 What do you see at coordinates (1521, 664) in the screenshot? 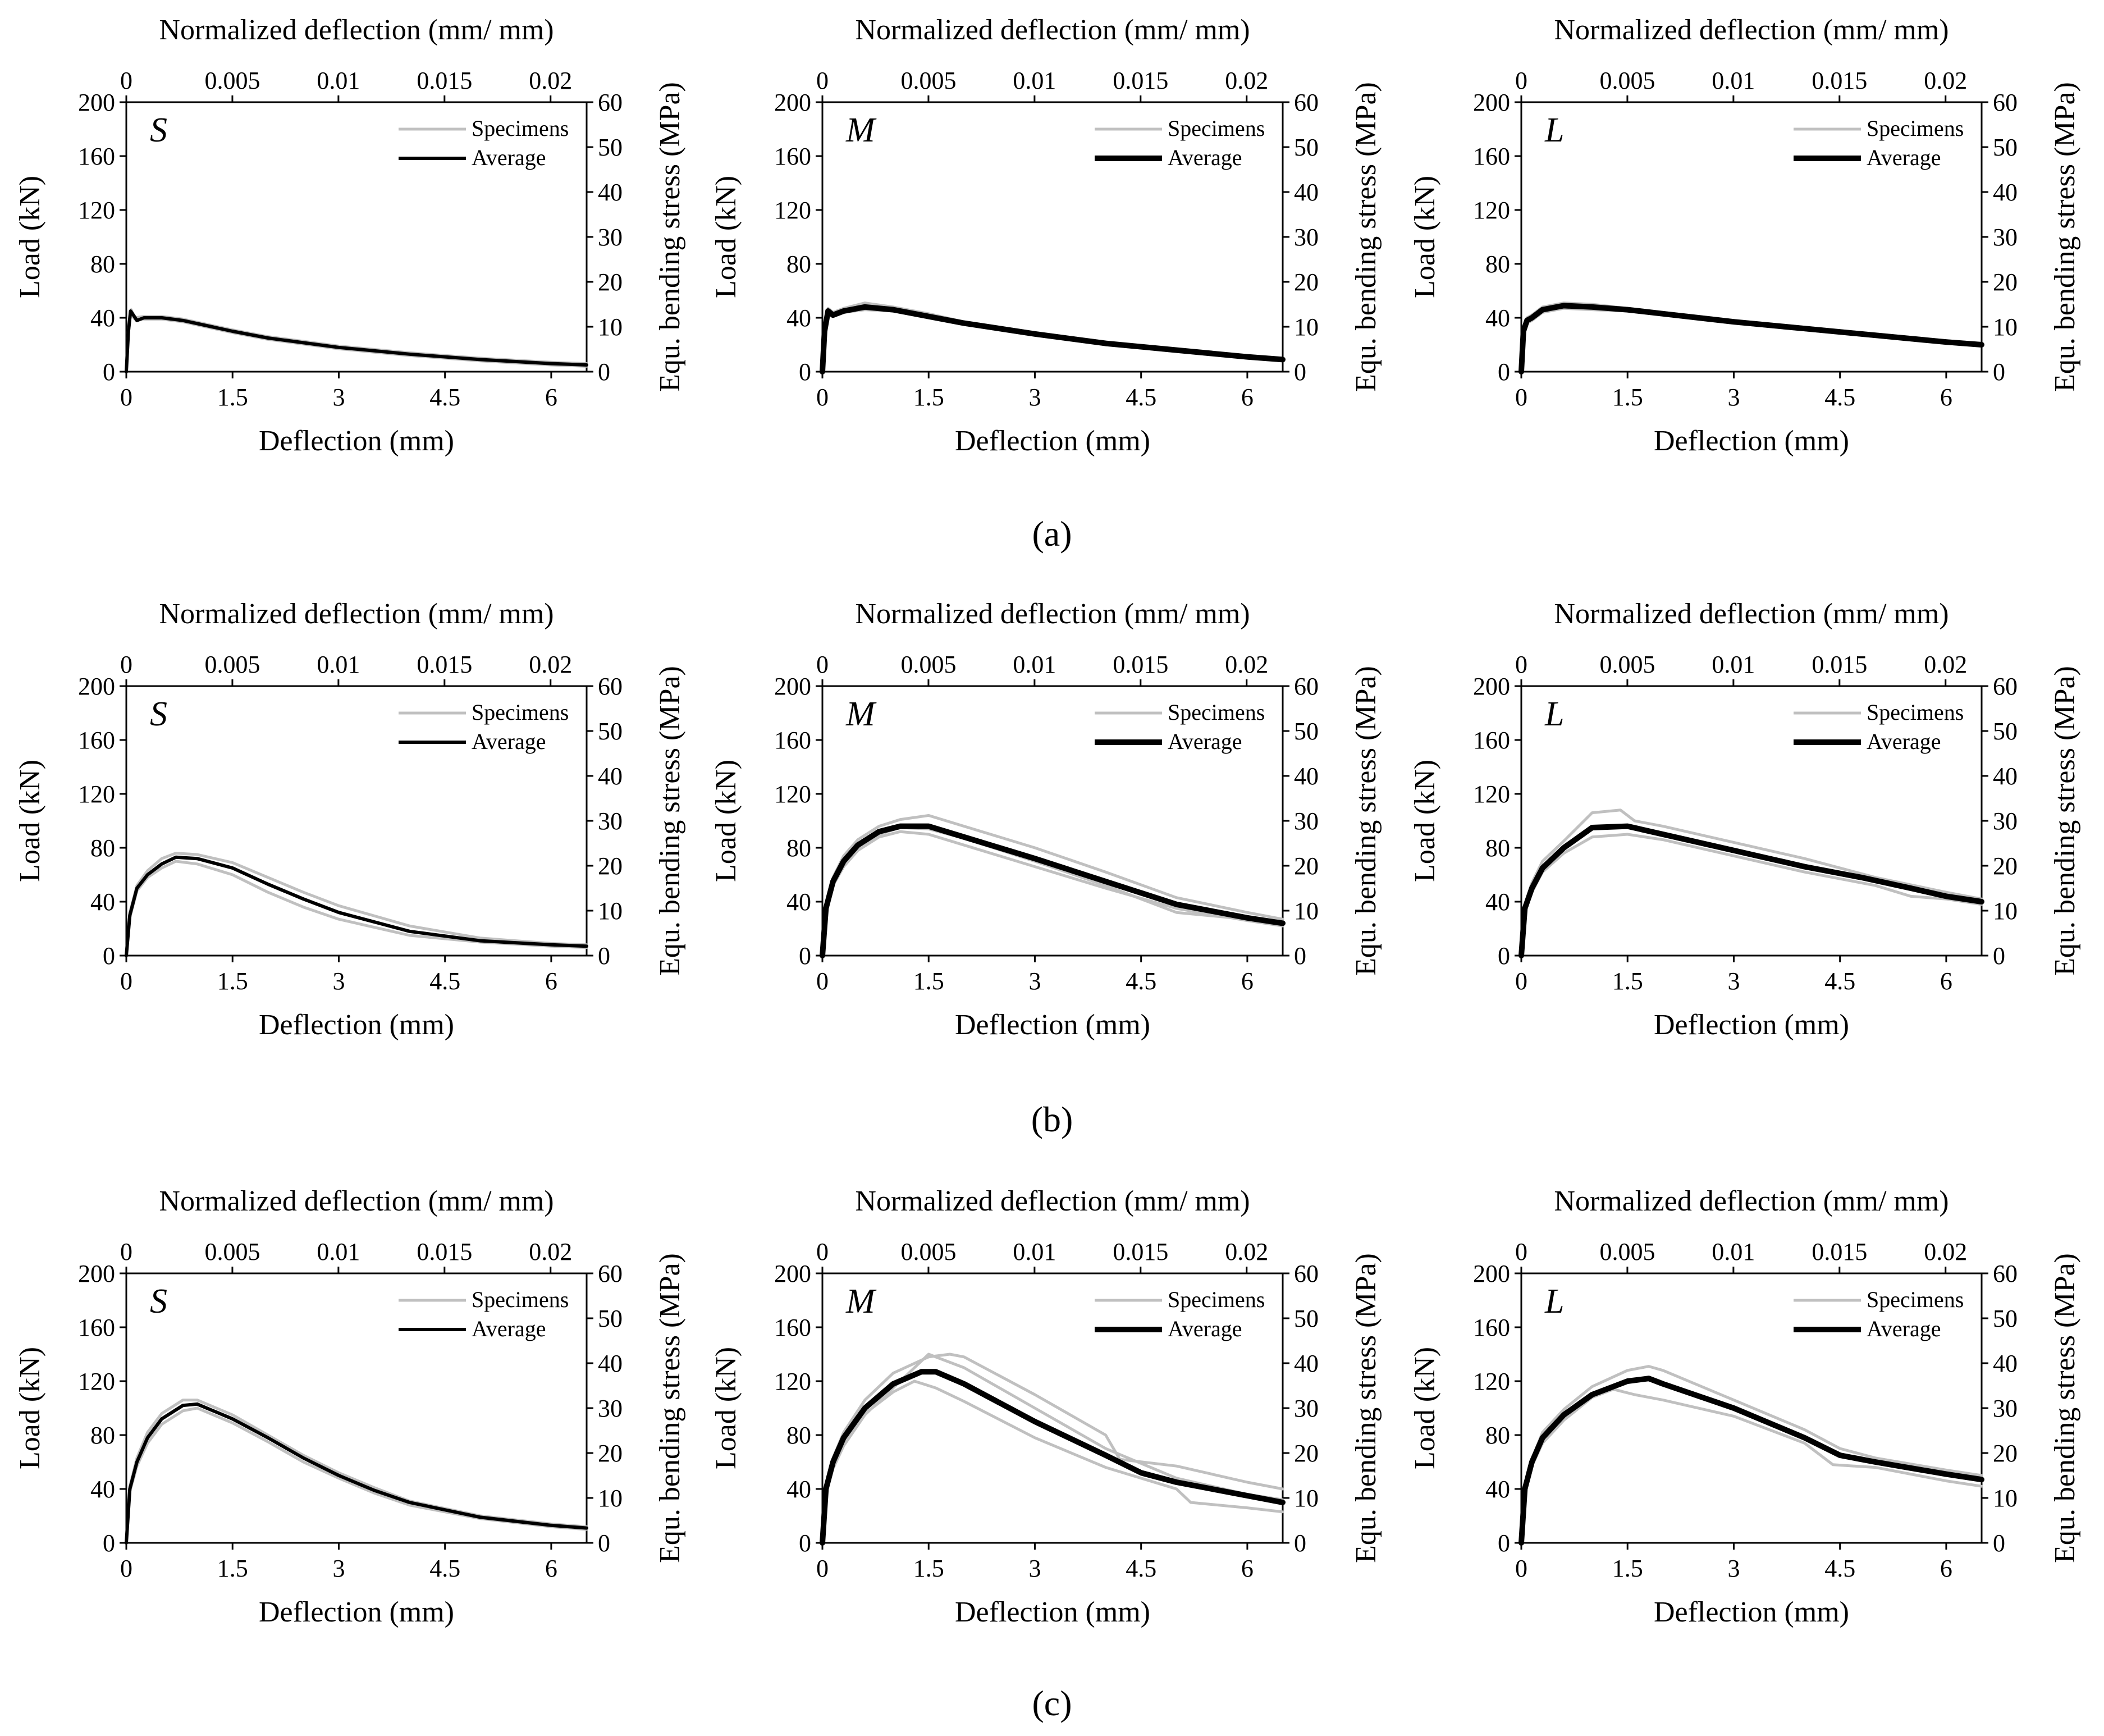
I see `x2-tick-label: 0` at bounding box center [1521, 664].